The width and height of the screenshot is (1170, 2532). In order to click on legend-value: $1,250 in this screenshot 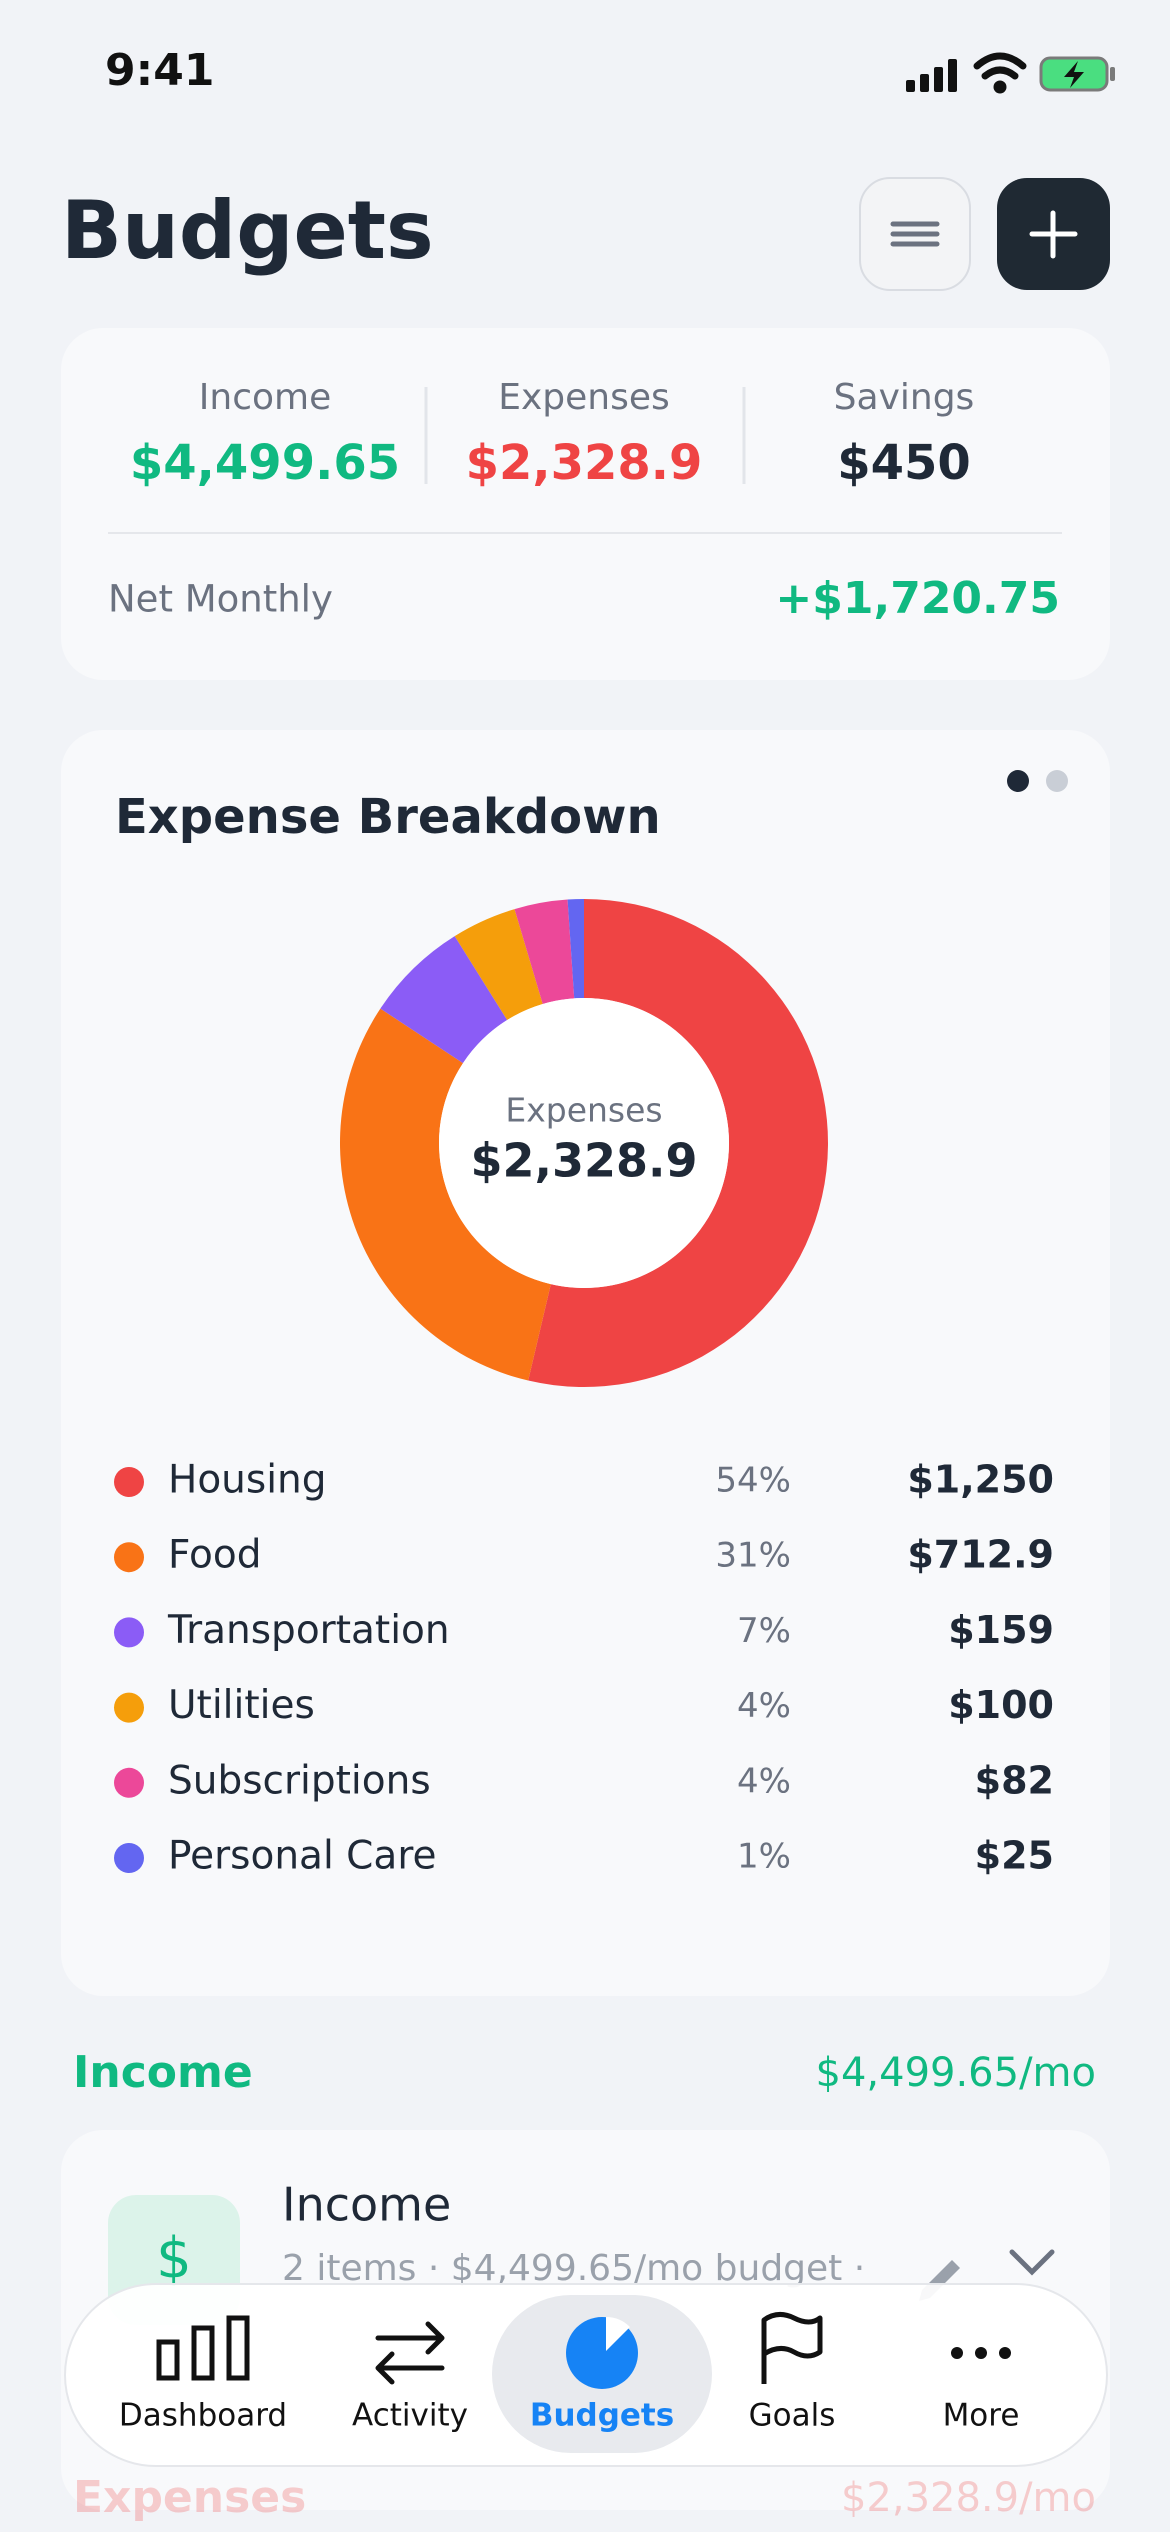, I will do `click(980, 1480)`.